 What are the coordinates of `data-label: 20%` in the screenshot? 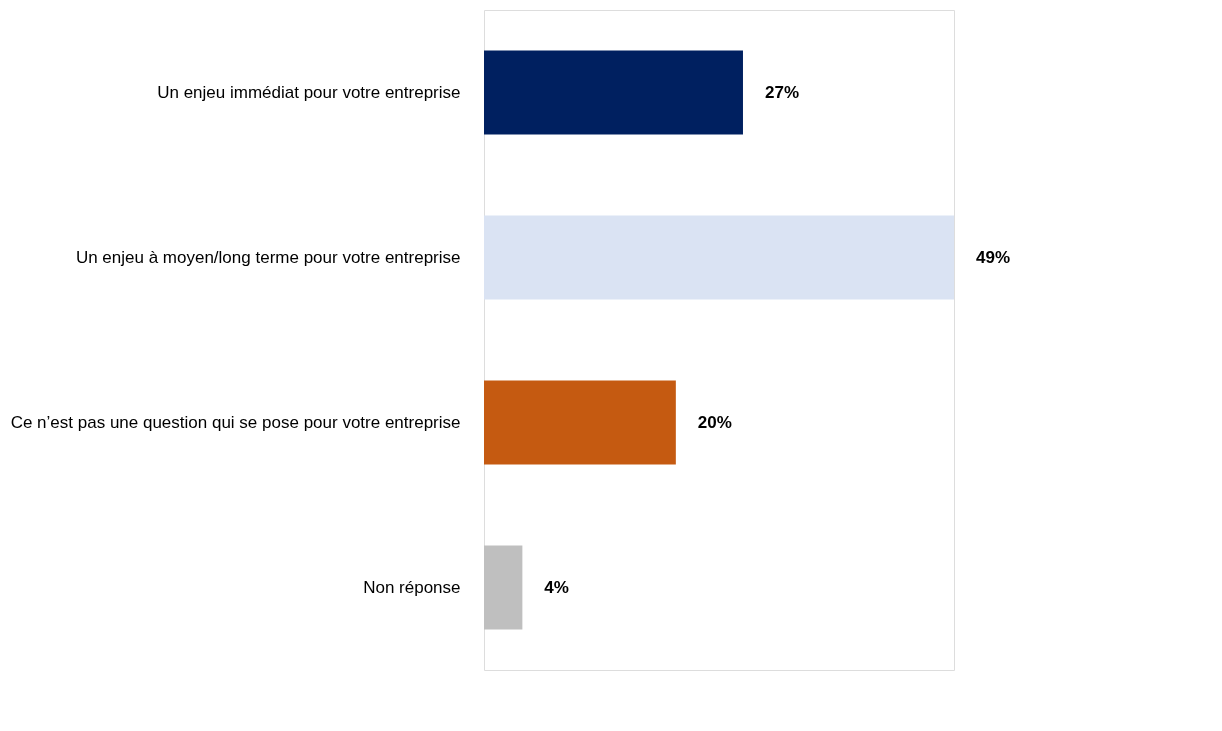 It's located at (714, 422).